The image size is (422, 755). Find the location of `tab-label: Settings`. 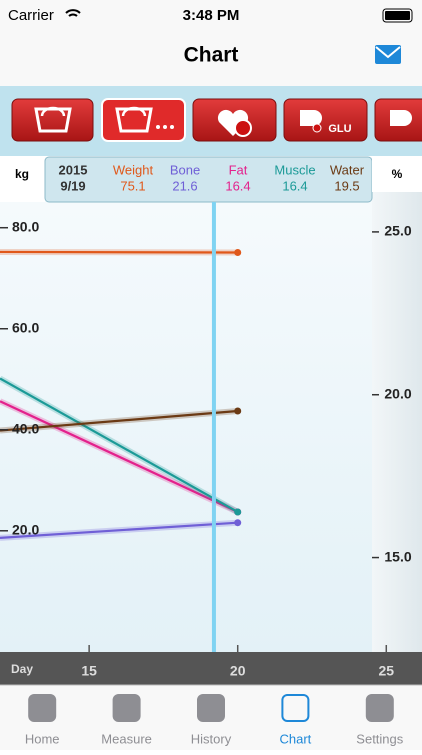

tab-label: Settings is located at coordinates (379, 738).